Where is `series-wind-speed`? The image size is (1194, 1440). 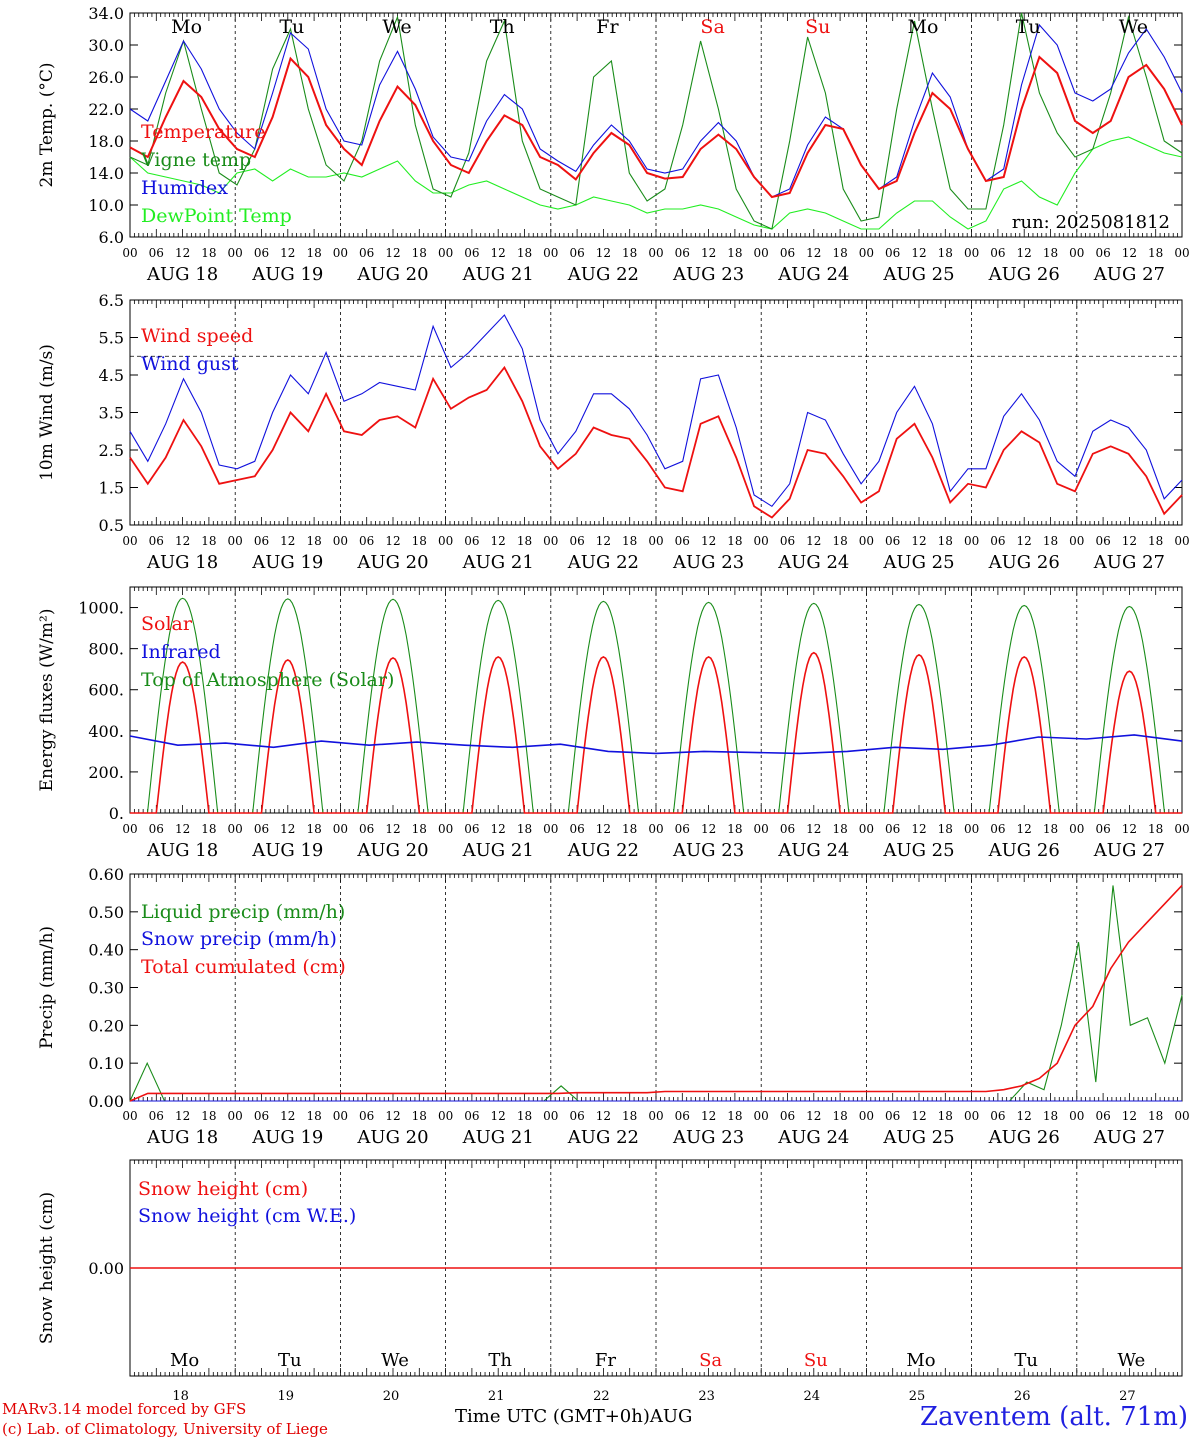 series-wind-speed is located at coordinates (656, 442).